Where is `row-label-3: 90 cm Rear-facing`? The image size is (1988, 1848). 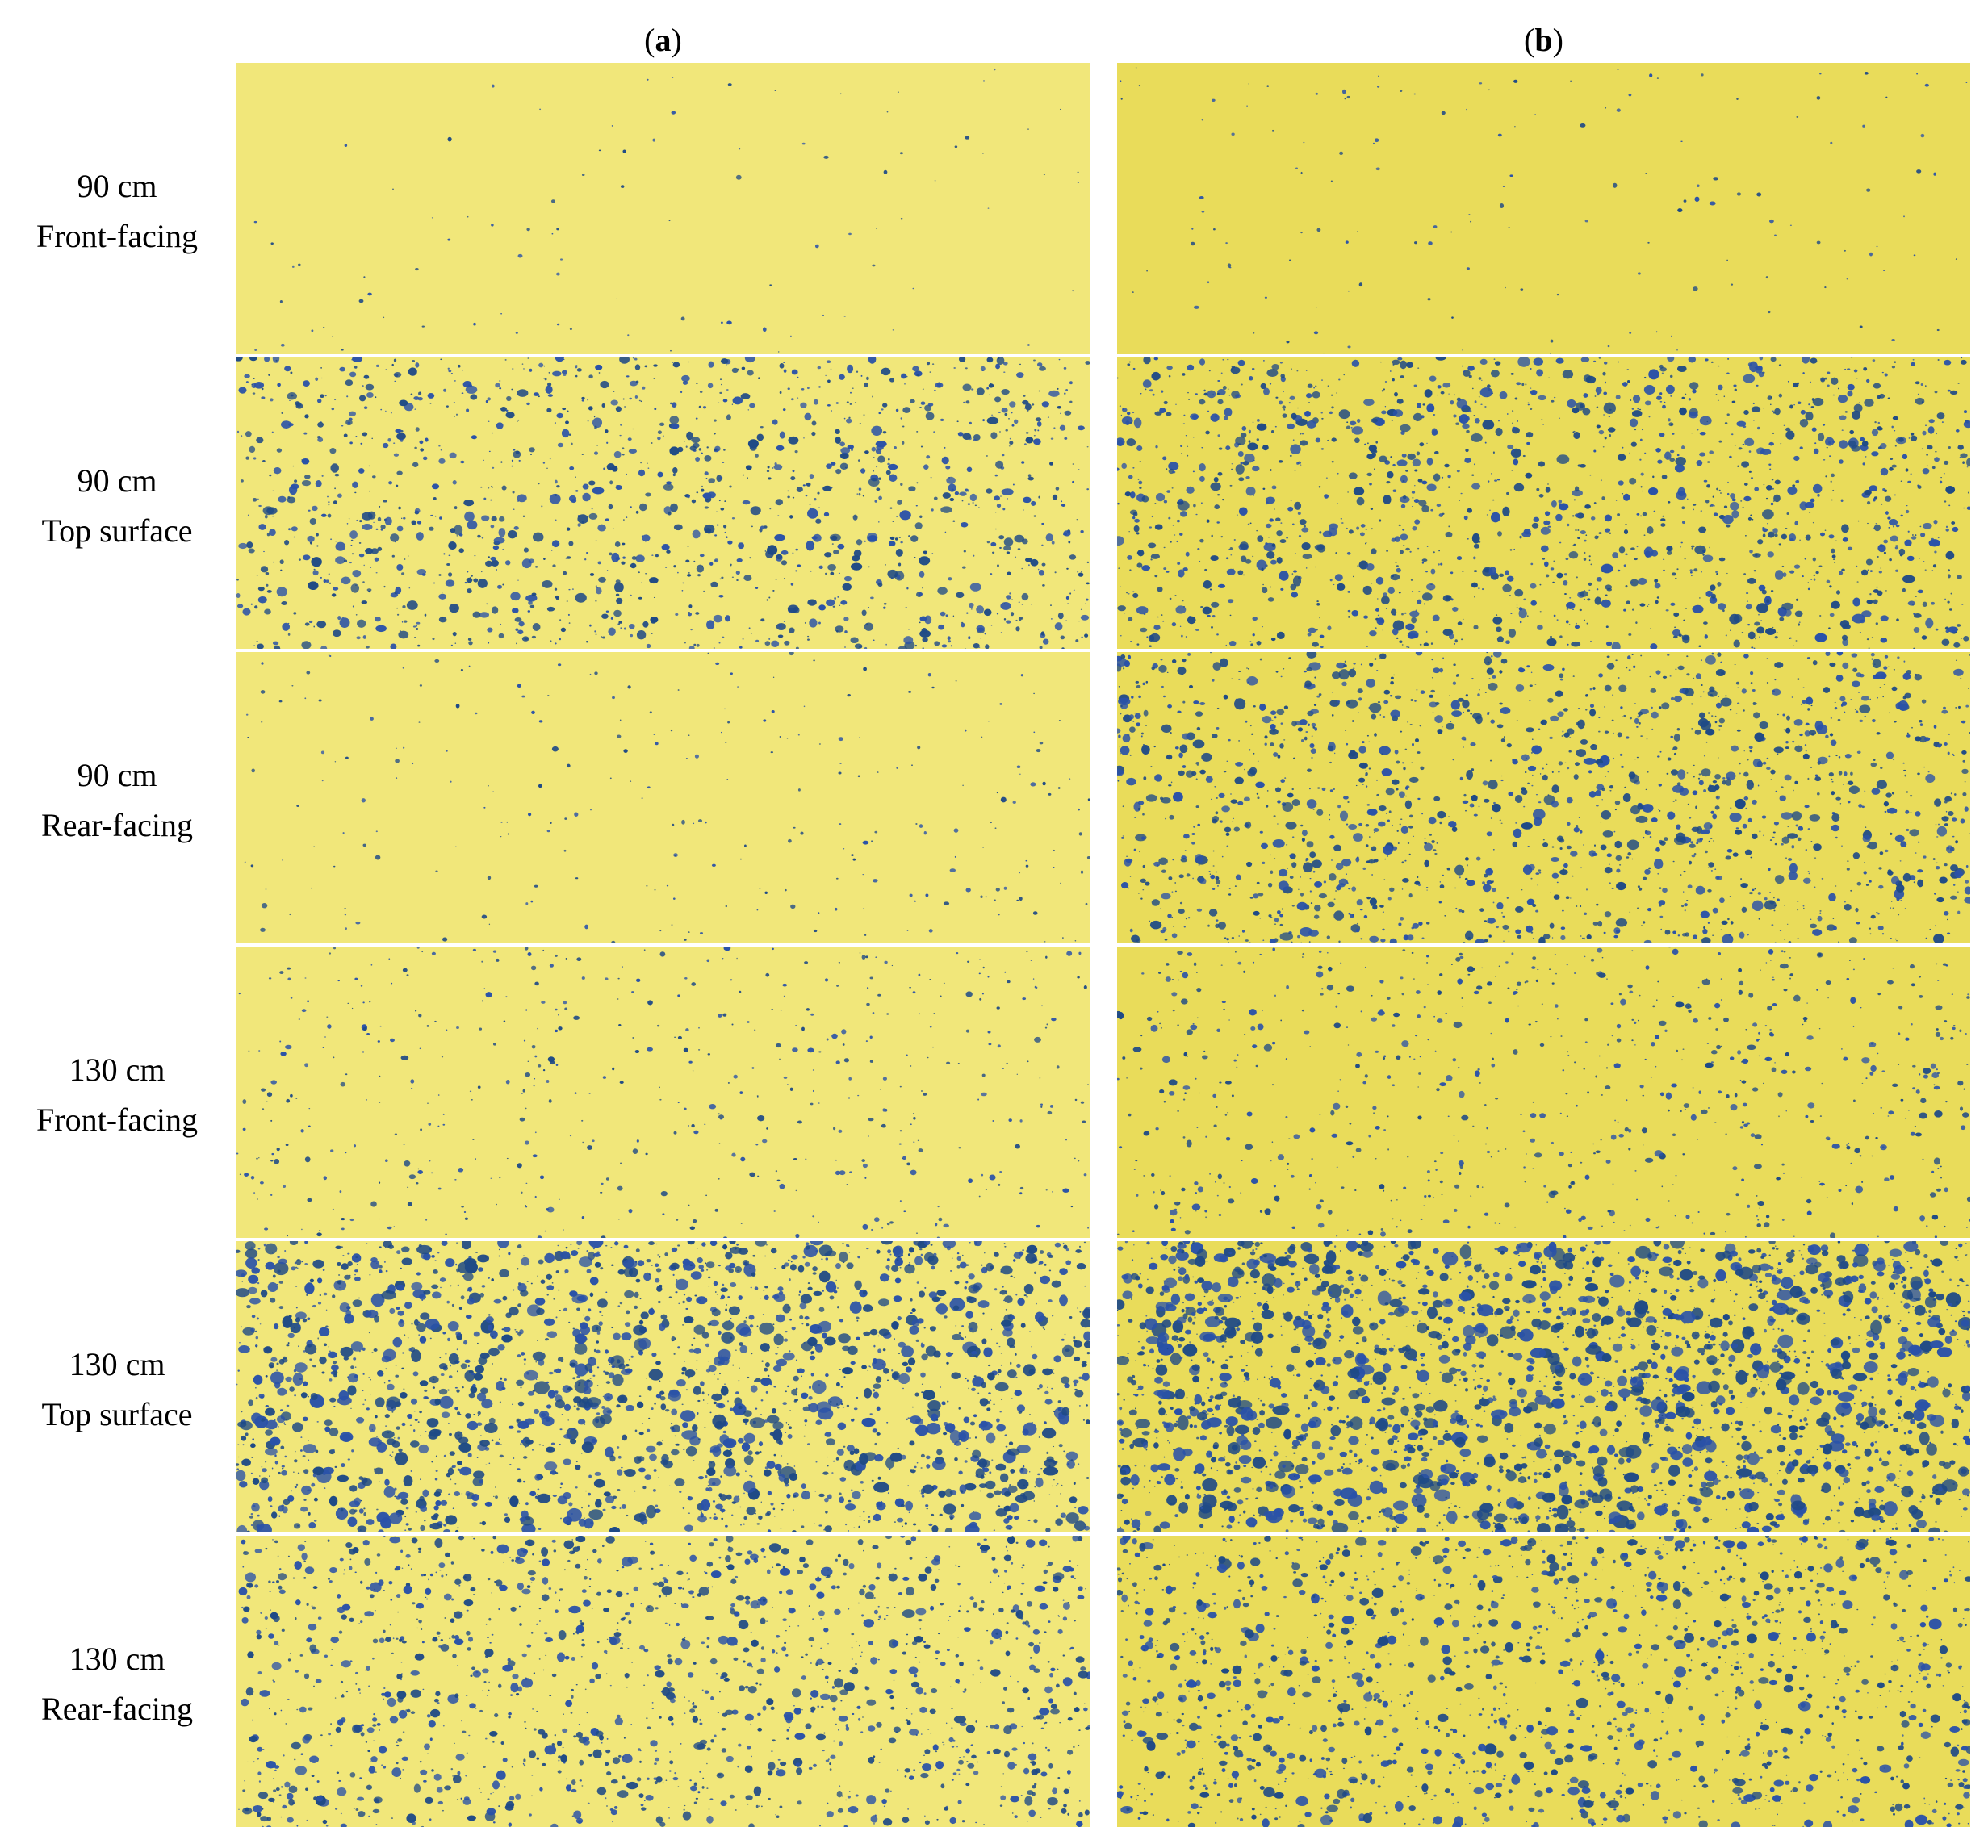
row-label-3: 90 cm Rear-facing is located at coordinates (117, 800).